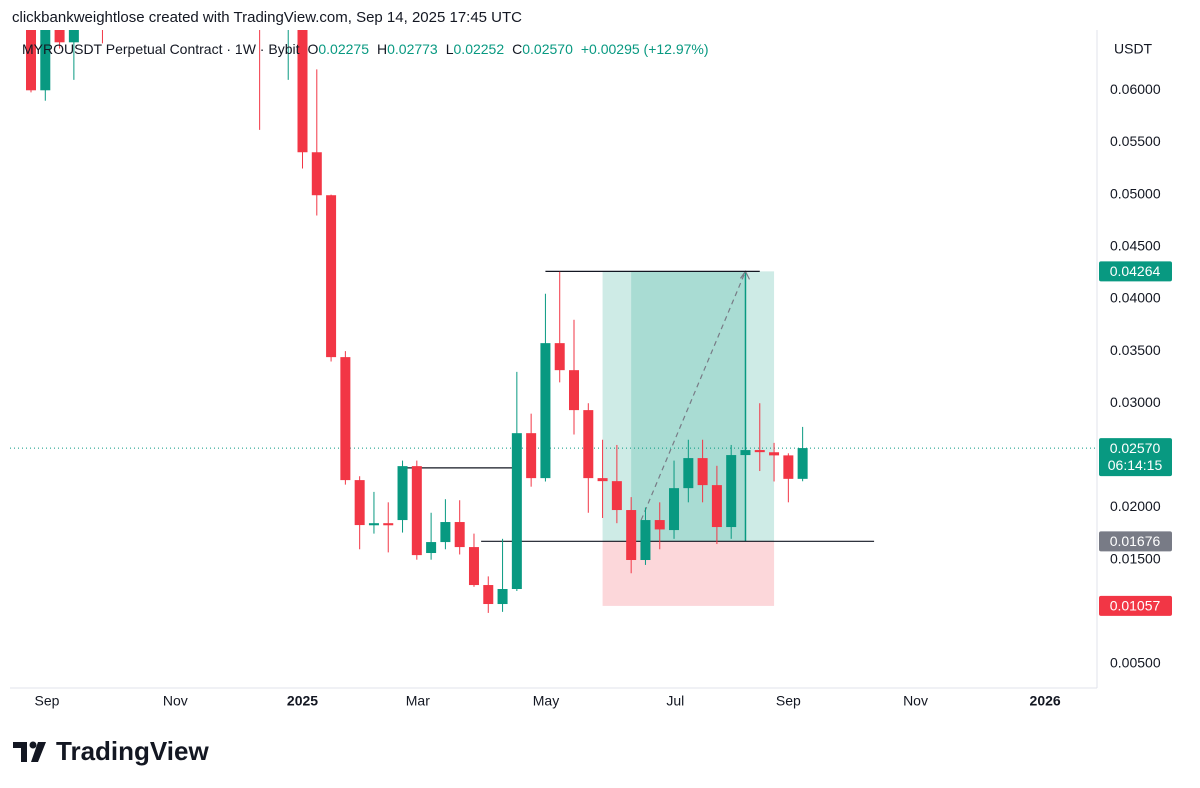 This screenshot has width=1200, height=788. What do you see at coordinates (132, 751) in the screenshot?
I see `logo-text: TradingView` at bounding box center [132, 751].